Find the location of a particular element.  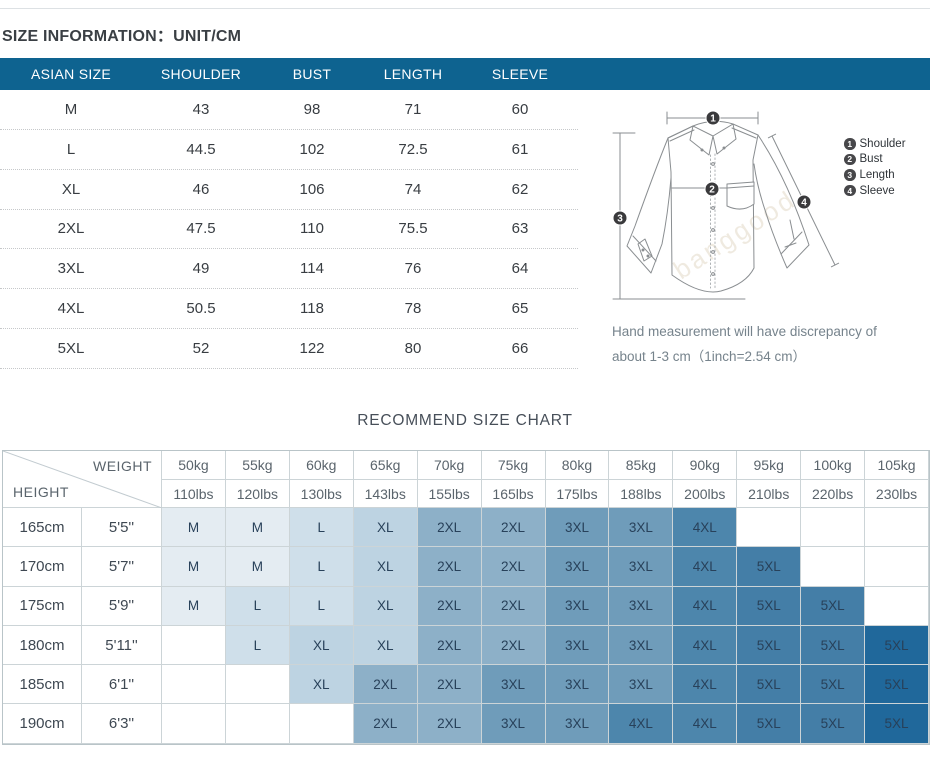

size-table-row: M 43 98 71 60 is located at coordinates (289, 110).